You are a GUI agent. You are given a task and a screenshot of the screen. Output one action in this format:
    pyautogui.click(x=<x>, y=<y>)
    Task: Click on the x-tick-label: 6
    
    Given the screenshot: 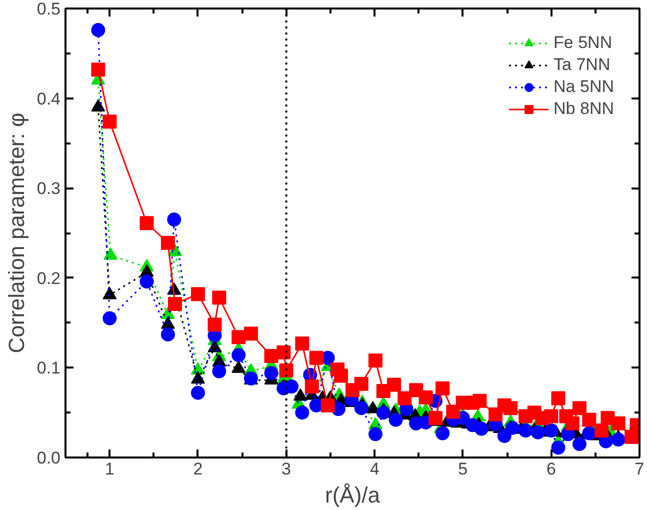 What is the action you would take?
    pyautogui.click(x=551, y=469)
    